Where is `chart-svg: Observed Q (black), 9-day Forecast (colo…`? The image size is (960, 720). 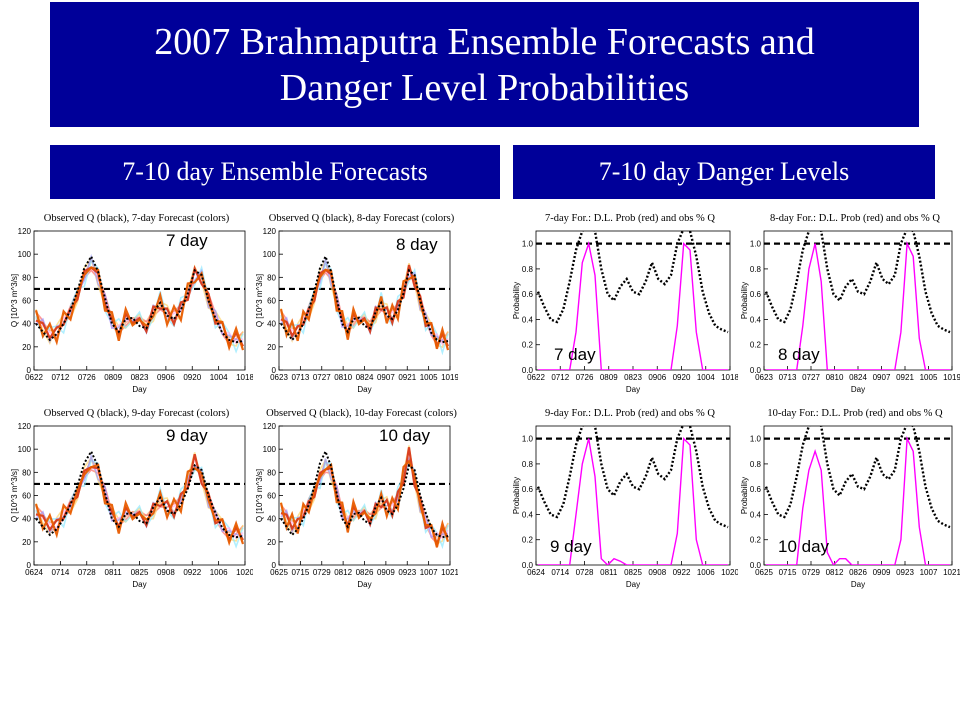
chart-svg: Observed Q (black), 9-day Forecast (colo… is located at coordinates (131, 498).